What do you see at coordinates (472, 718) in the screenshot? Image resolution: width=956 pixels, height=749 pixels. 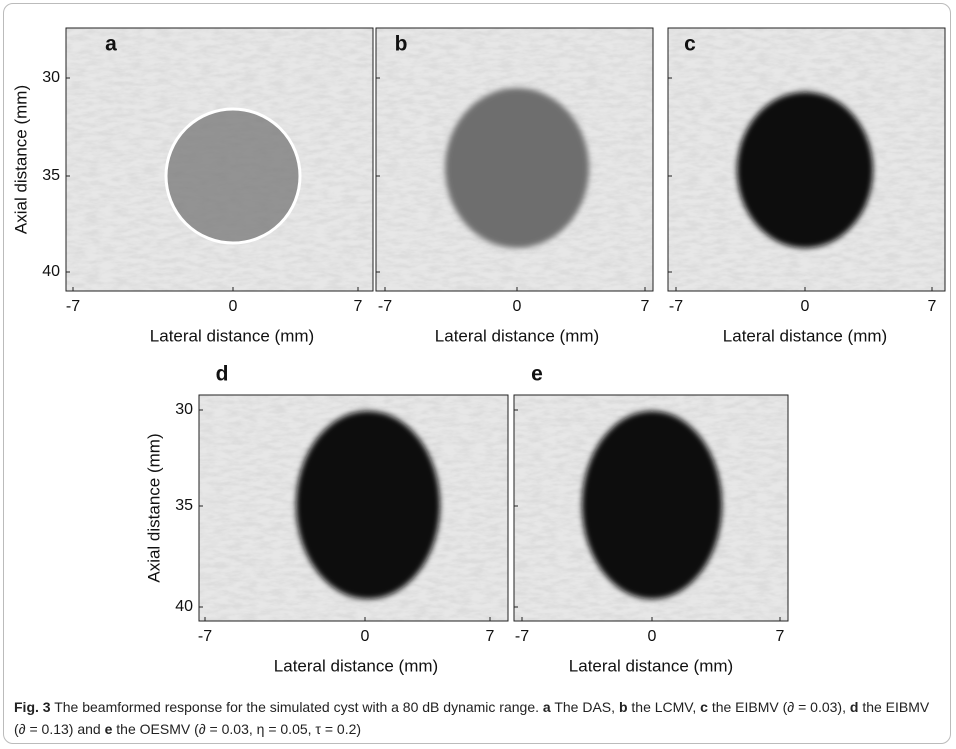 I see `caption-part: the EIBMV (∂ = 0.13) and` at bounding box center [472, 718].